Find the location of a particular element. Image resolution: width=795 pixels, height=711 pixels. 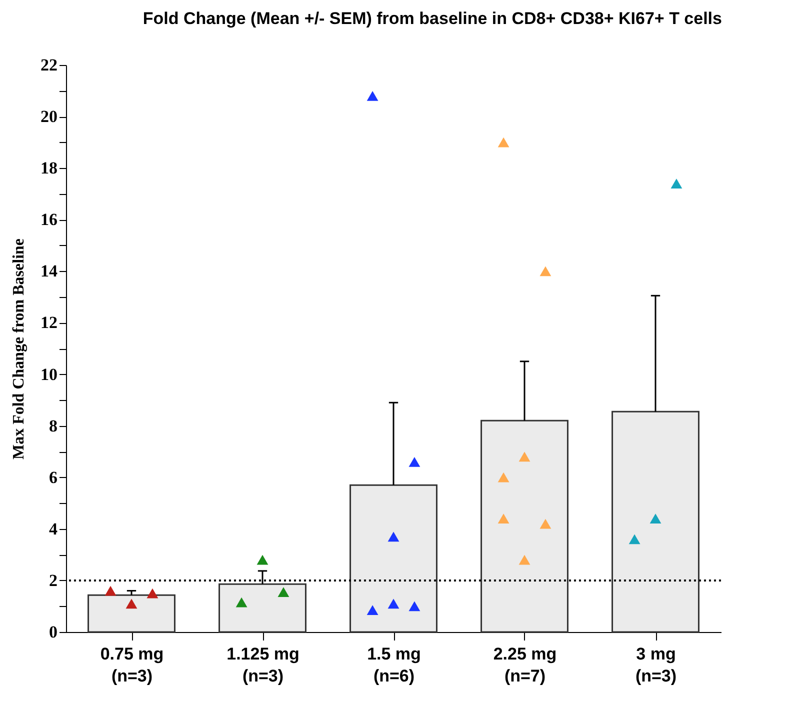

y-tick-label: 6 is located at coordinates (53, 477).